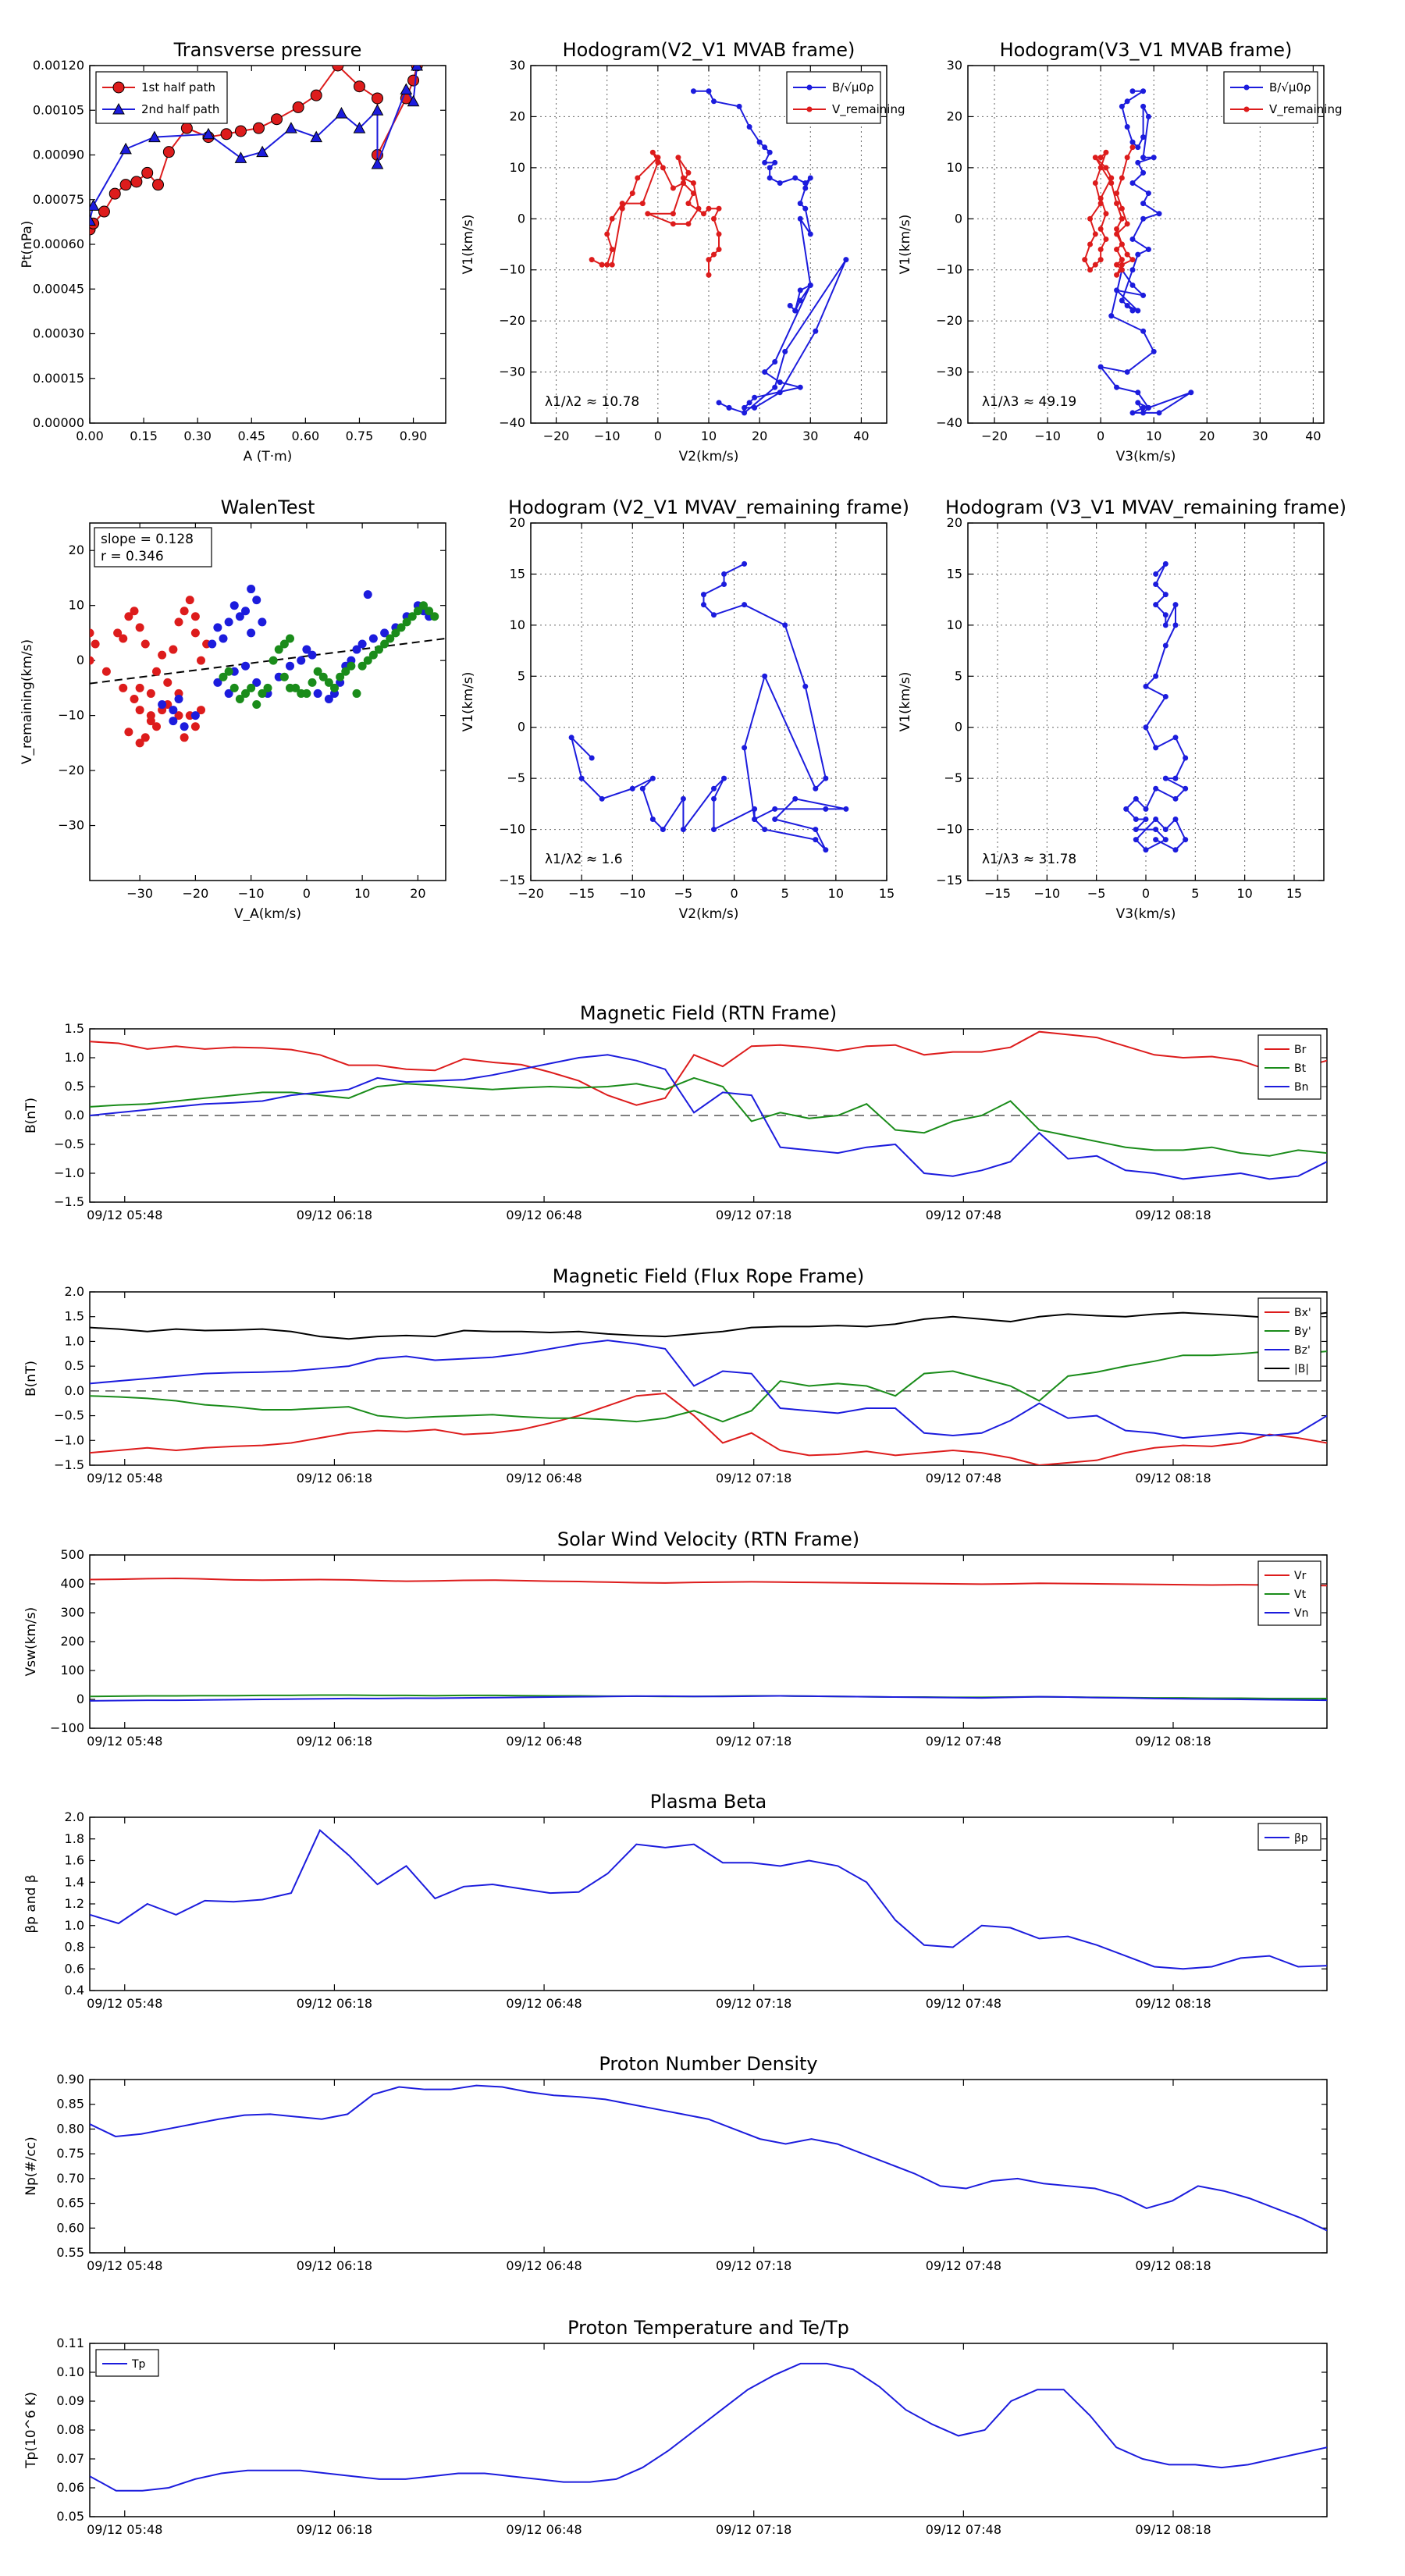 This screenshot has width=1405, height=2576. What do you see at coordinates (1300, 1595) in the screenshot?
I see `legend-label: Vt` at bounding box center [1300, 1595].